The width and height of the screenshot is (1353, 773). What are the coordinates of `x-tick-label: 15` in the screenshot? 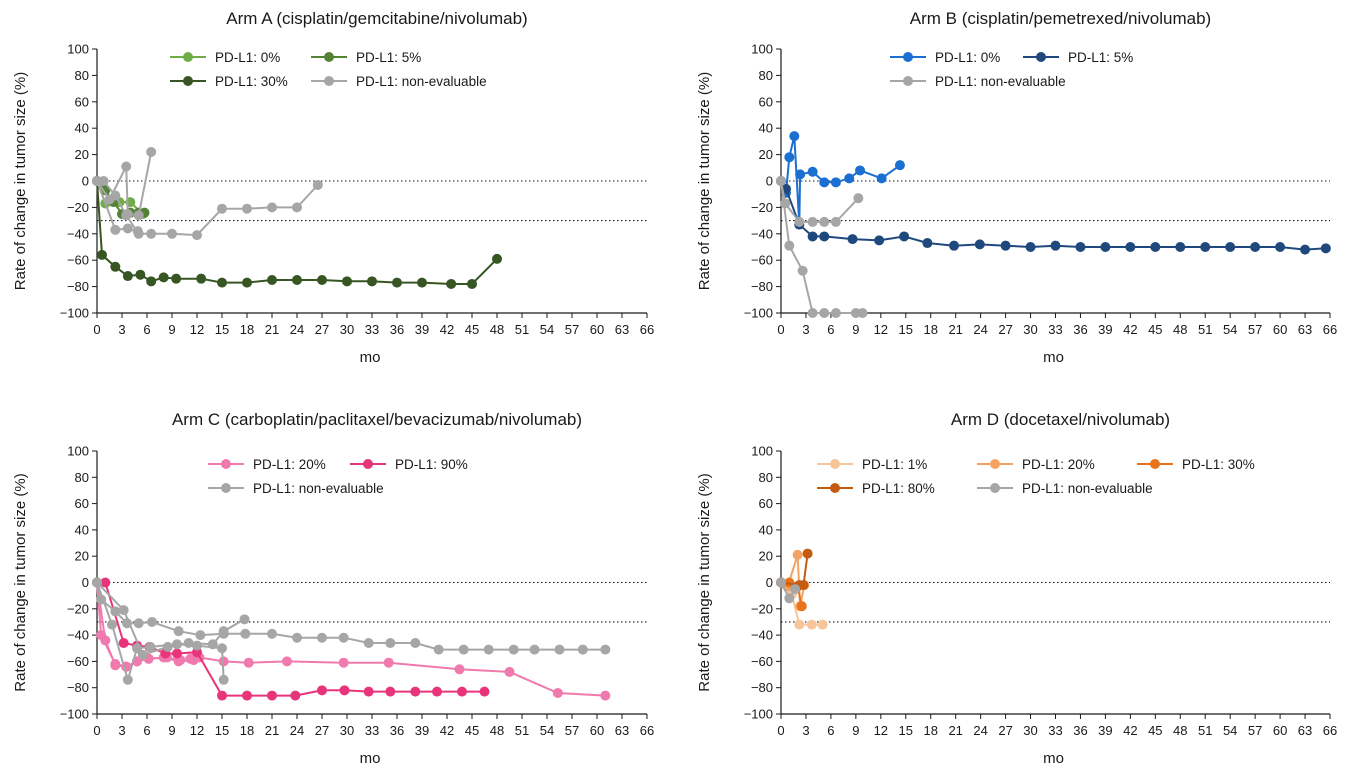 It's located at (222, 329).